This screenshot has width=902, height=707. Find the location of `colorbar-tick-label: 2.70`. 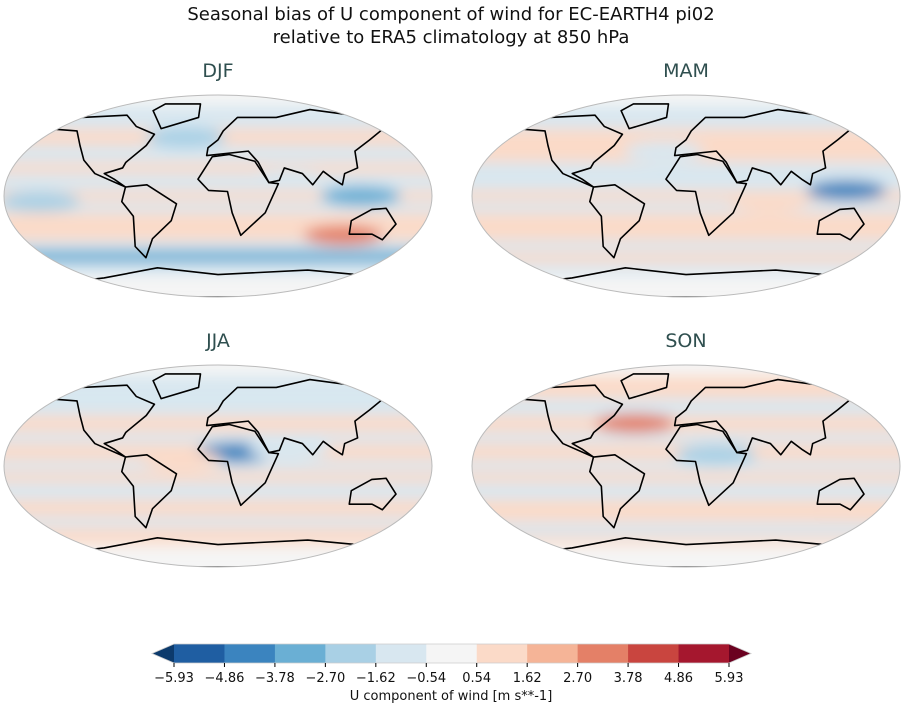

colorbar-tick-label: 2.70 is located at coordinates (578, 678).